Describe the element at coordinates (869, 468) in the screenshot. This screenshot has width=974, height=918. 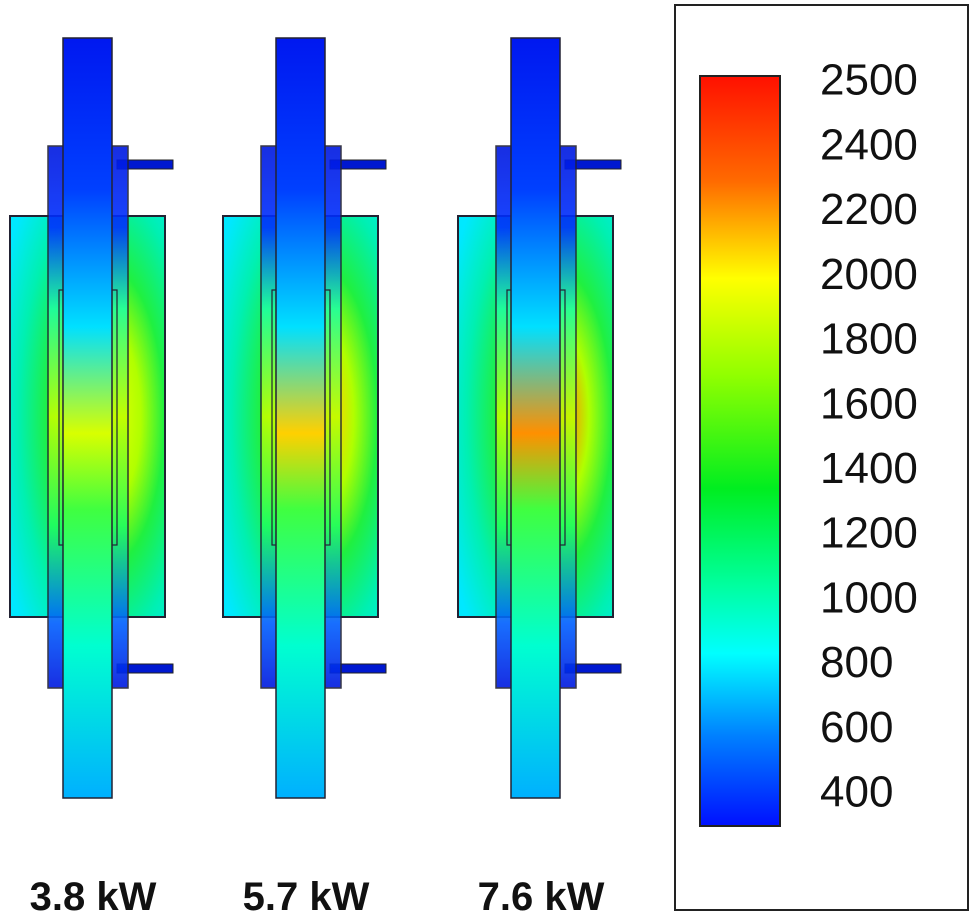
I see `colorbar-label: 1400` at that location.